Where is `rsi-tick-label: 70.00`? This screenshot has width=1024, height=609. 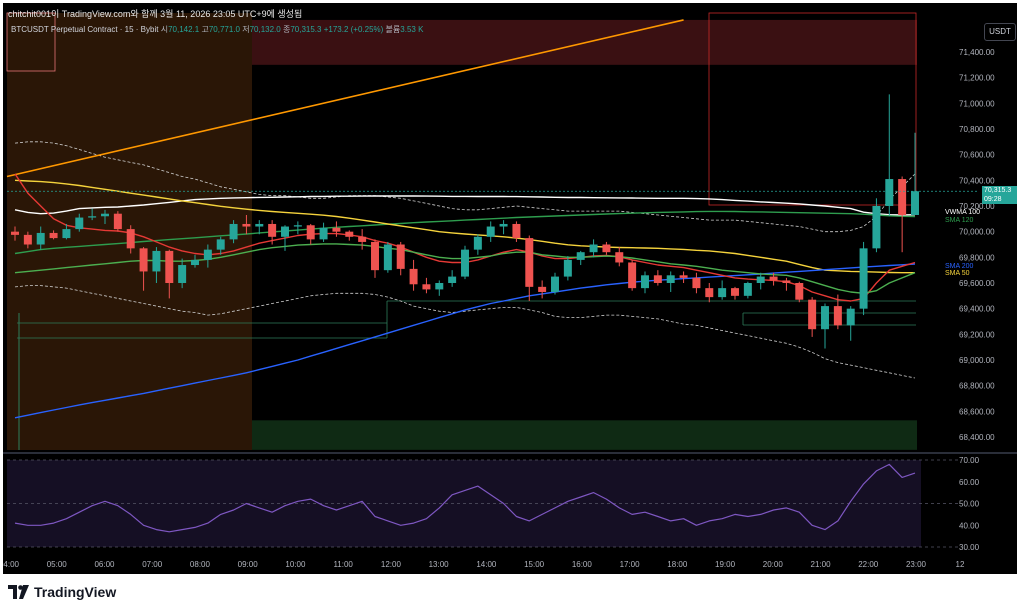
rsi-tick-label: 70.00 is located at coordinates (969, 460).